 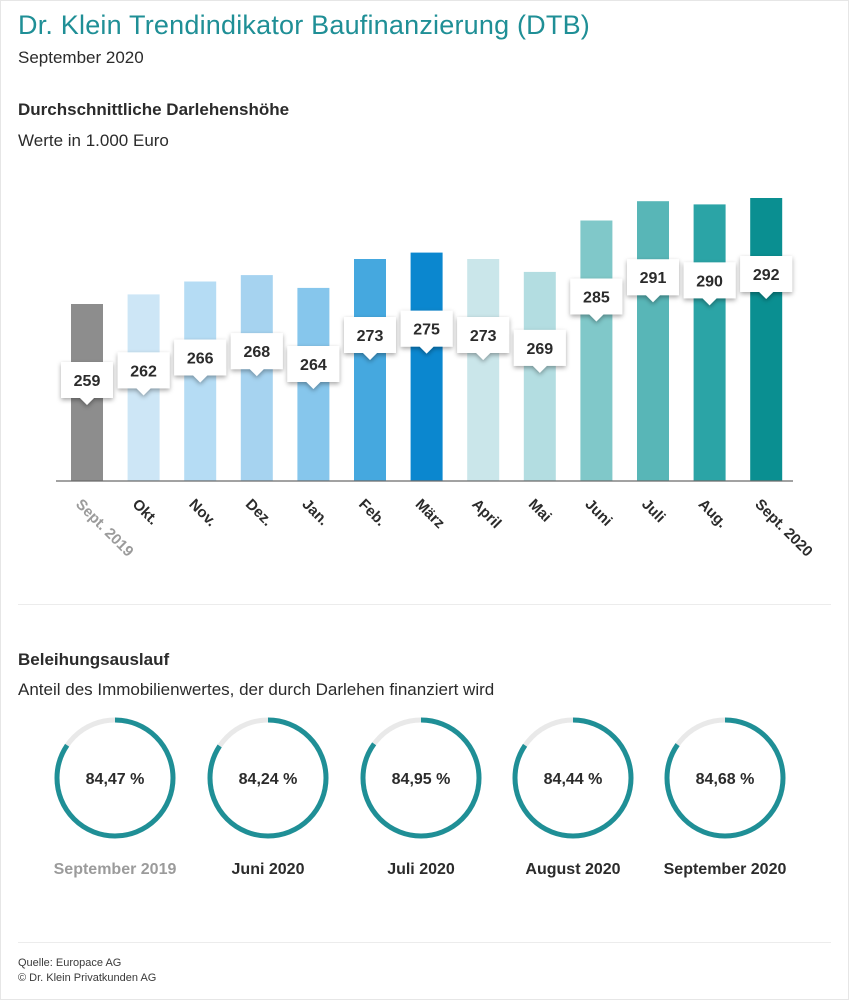 I want to click on ltv-value: 84,24 %, so click(x=268, y=779).